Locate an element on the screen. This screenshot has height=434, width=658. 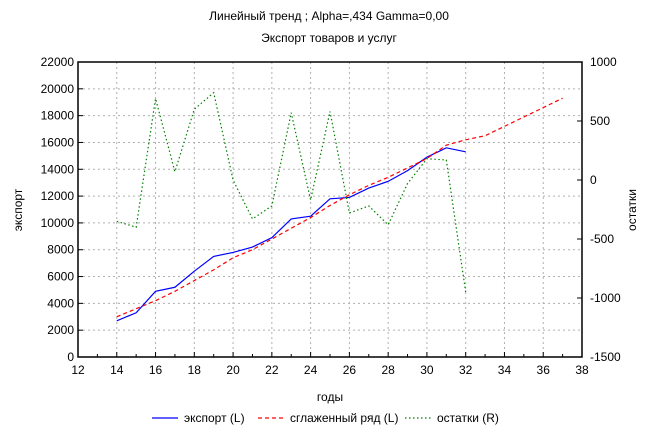
x-tick-label: 12 is located at coordinates (78, 370).